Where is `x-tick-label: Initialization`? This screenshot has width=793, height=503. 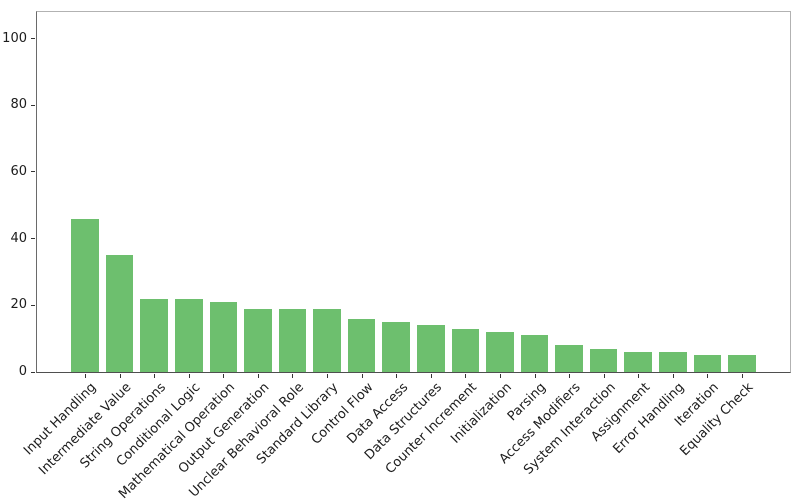 x-tick-label: Initialization is located at coordinates (481, 413).